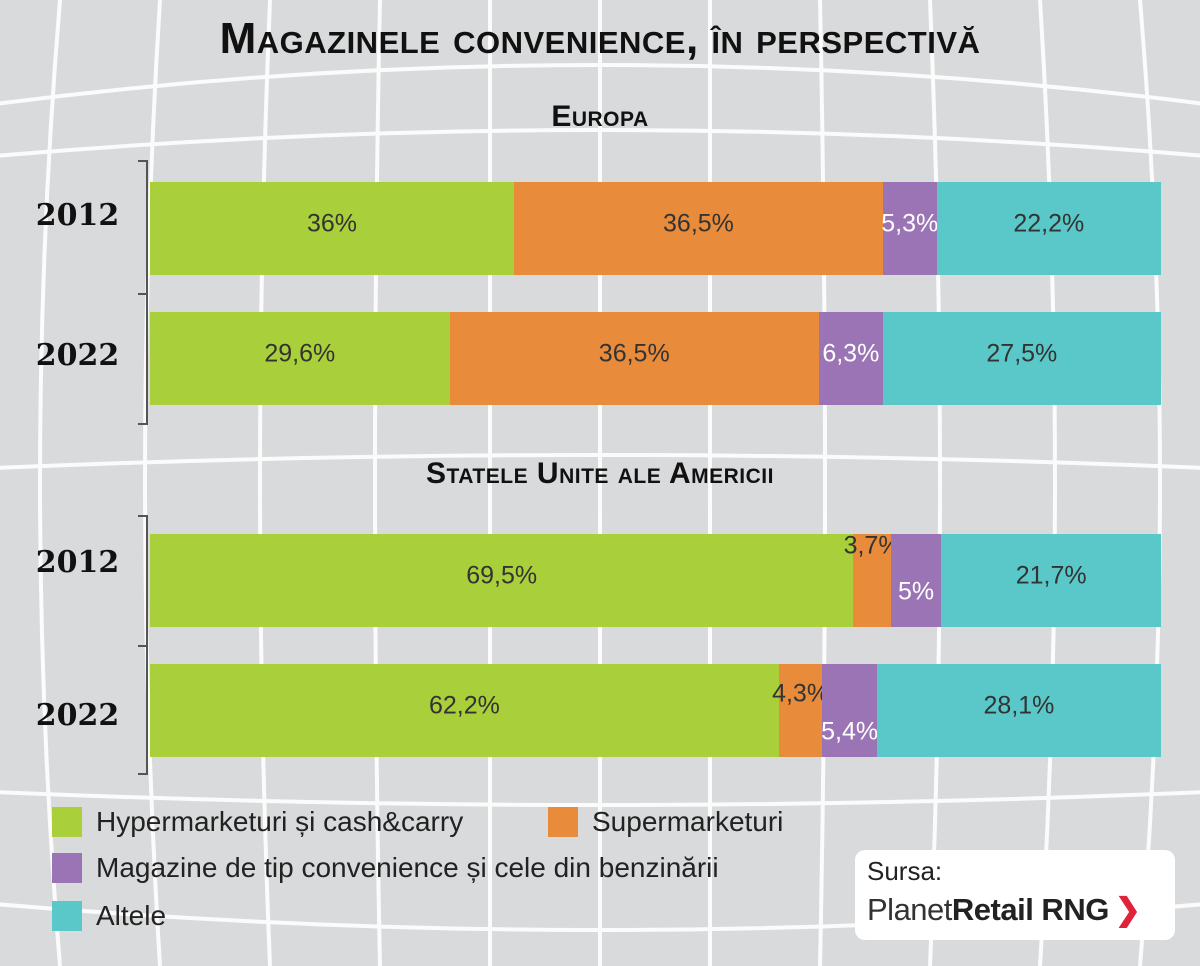 Image resolution: width=1200 pixels, height=966 pixels. I want to click on bar-europe-2022: 29,6% 36,5% 6,3% 27,5%, so click(655, 358).